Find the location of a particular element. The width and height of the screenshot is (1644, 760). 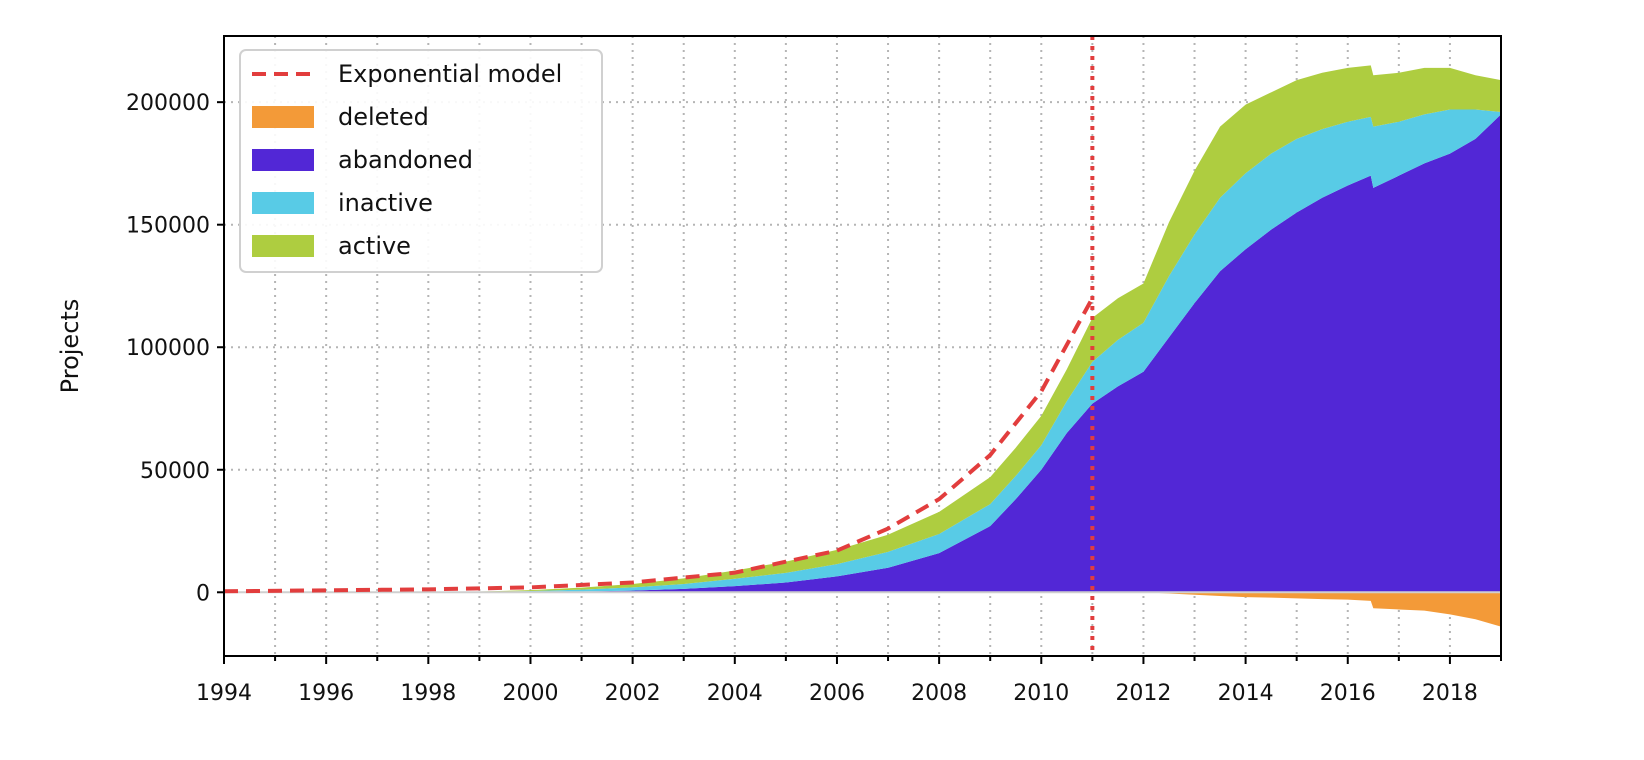

y-tick-label-0: 0 is located at coordinates (203, 593).